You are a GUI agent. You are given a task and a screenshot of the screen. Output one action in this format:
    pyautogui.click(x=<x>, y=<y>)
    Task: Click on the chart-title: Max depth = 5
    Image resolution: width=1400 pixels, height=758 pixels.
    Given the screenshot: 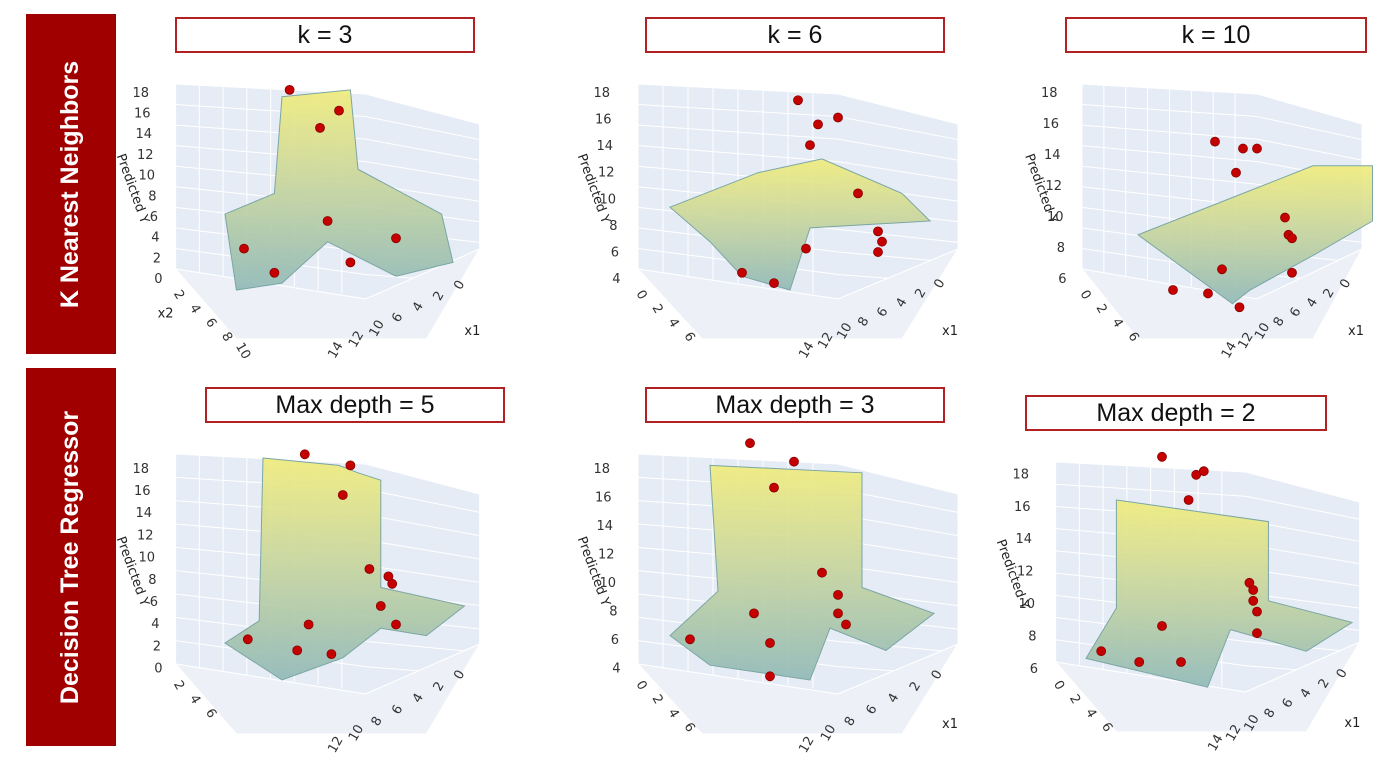 What is the action you would take?
    pyautogui.click(x=355, y=405)
    